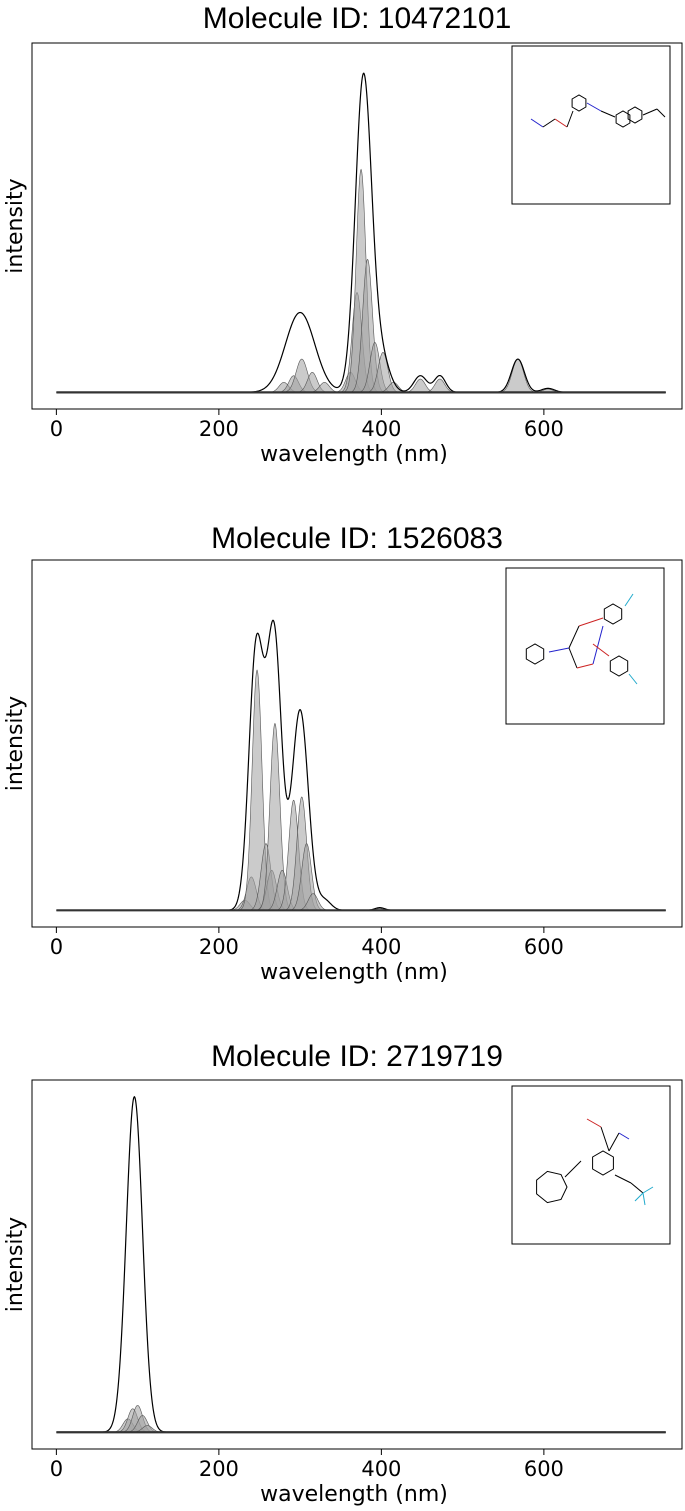  Describe the element at coordinates (357, 1056) in the screenshot. I see `chart-title: Molecule ID: 2719719` at that location.